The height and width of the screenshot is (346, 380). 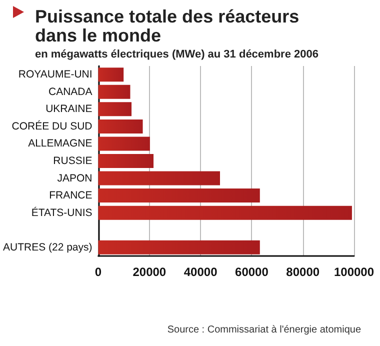 What do you see at coordinates (252, 272) in the screenshot?
I see `x-tick-label: 60000` at bounding box center [252, 272].